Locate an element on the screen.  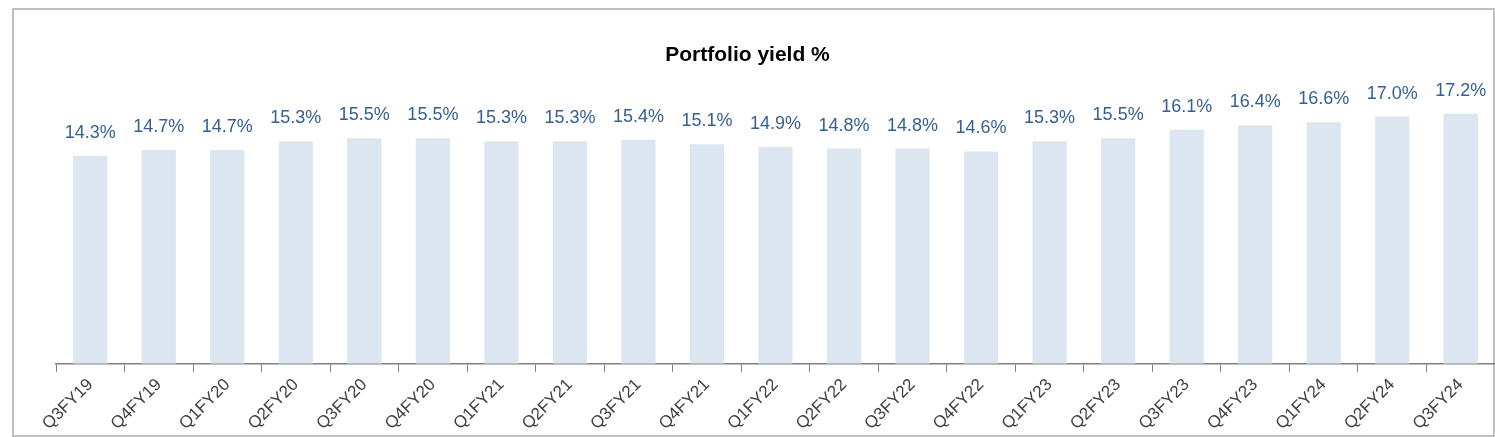
data-label: 16.1% is located at coordinates (1187, 105).